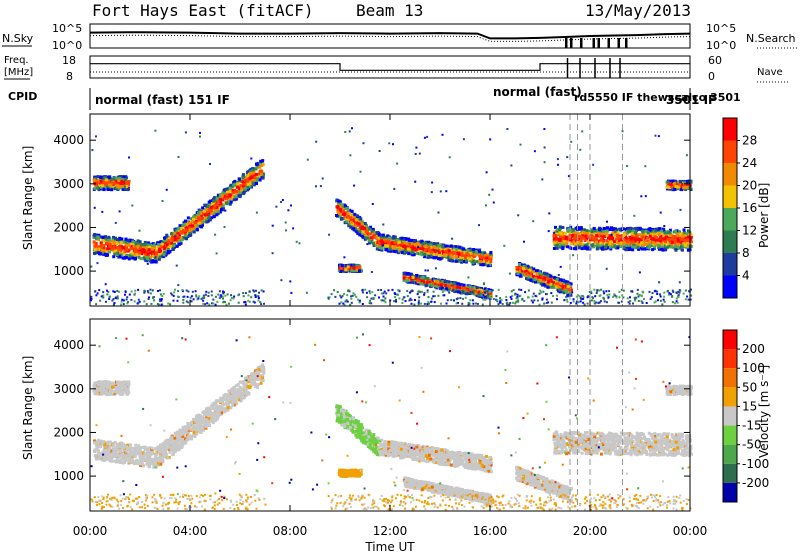  What do you see at coordinates (593, 43) in the screenshot?
I see `noise-spike` at bounding box center [593, 43].